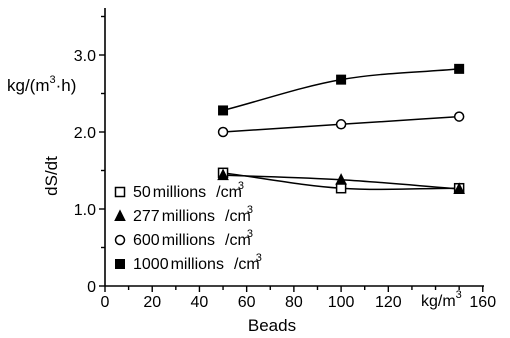 Image resolution: width=510 pixels, height=338 pixels. Describe the element at coordinates (21, 85) in the screenshot. I see `y-unit-prefix: kg/(` at that location.